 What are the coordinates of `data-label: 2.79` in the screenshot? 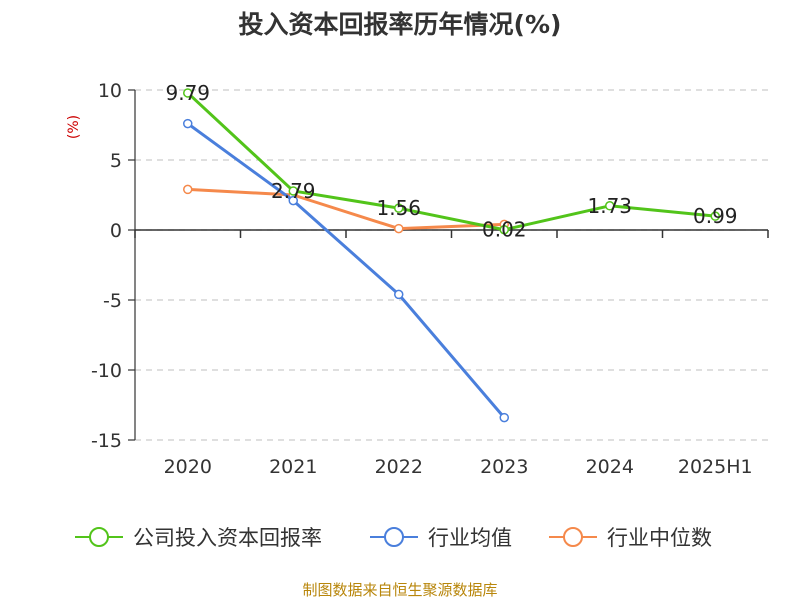 It's located at (293, 191).